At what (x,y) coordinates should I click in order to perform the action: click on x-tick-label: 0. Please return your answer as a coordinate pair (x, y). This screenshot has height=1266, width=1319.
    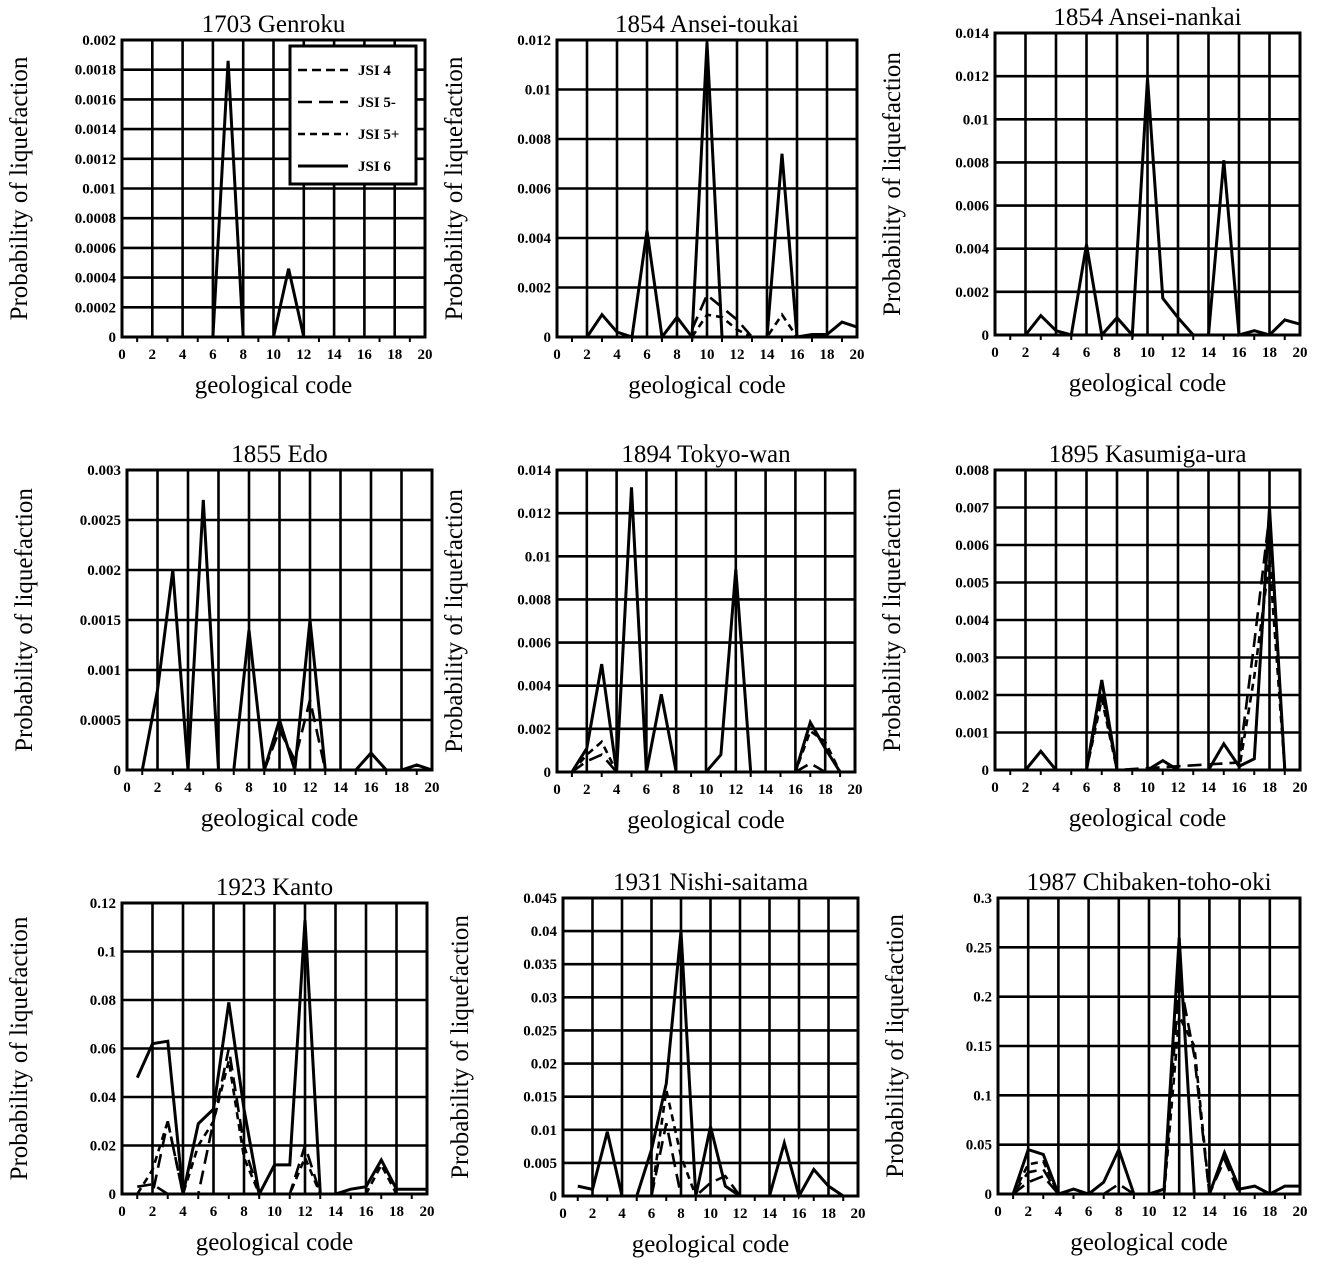
    Looking at the image, I should click on (563, 1214).